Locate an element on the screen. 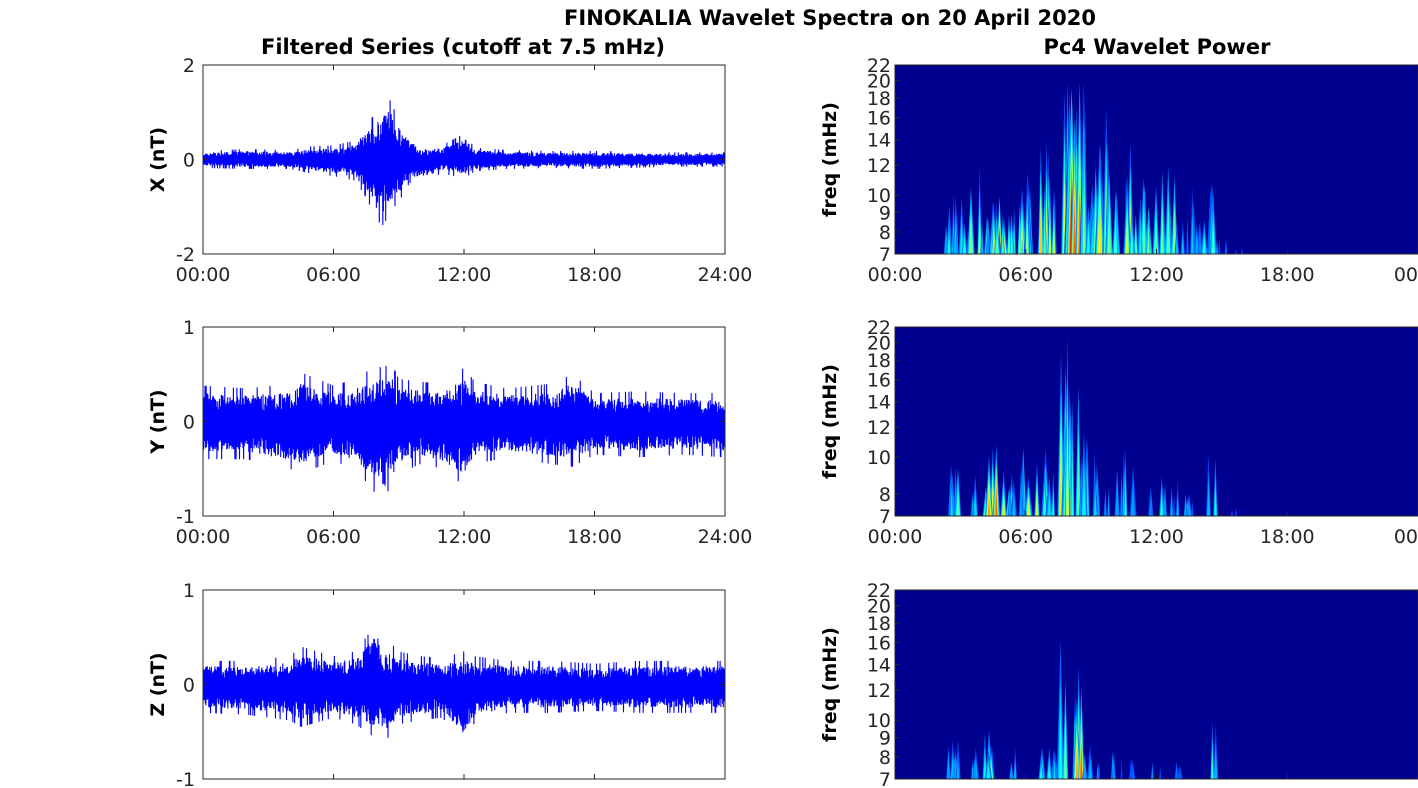 The height and width of the screenshot is (788, 1418). signal-trace-y is located at coordinates (464, 428).